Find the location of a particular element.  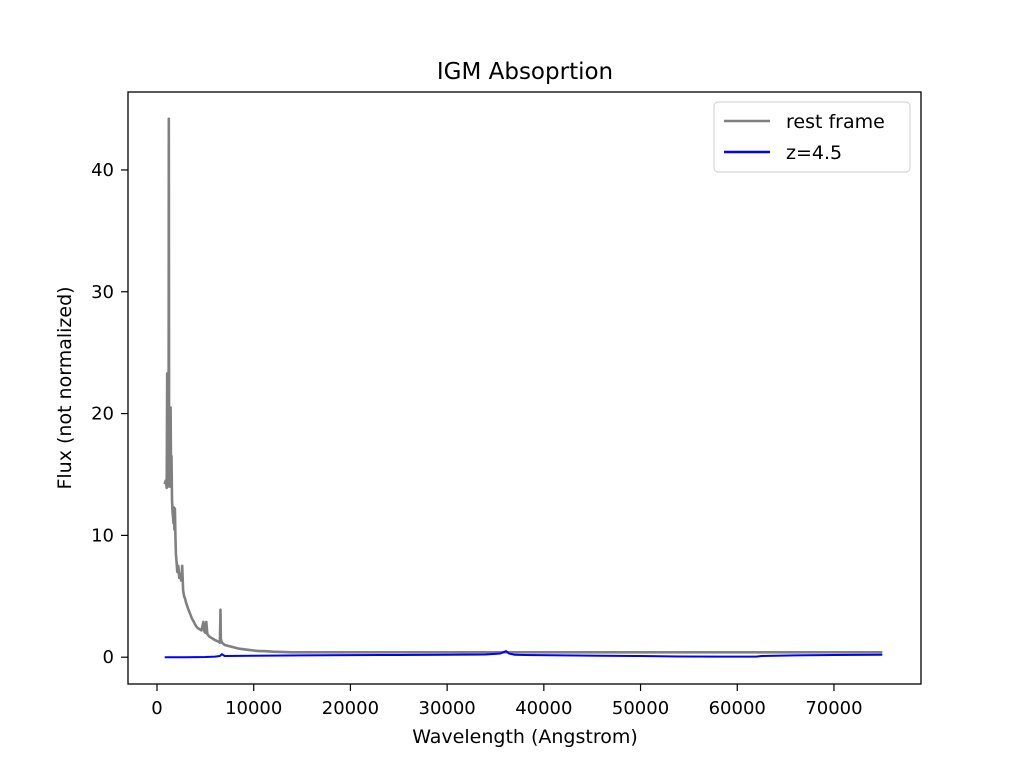

x-tick-label: 40000 is located at coordinates (543, 708).